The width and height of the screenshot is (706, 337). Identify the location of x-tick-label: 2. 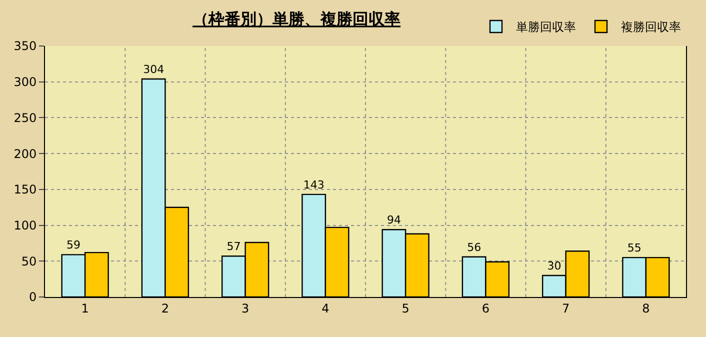
(165, 308).